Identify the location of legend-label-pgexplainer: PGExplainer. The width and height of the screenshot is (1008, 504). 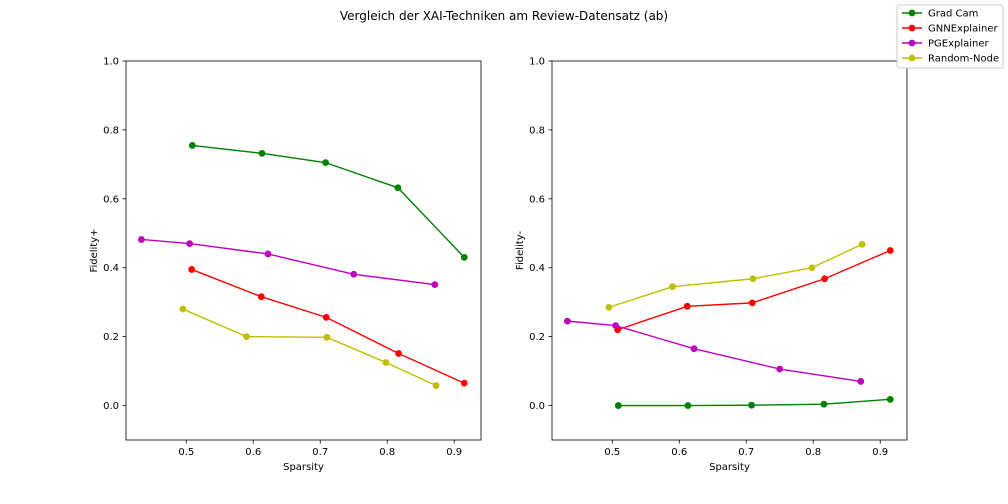
(959, 44).